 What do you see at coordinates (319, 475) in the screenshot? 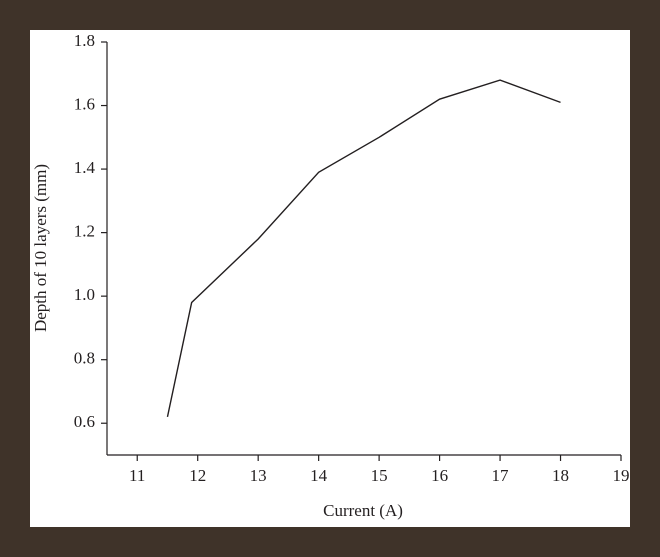
I see `x-tick-label: 14` at bounding box center [319, 475].